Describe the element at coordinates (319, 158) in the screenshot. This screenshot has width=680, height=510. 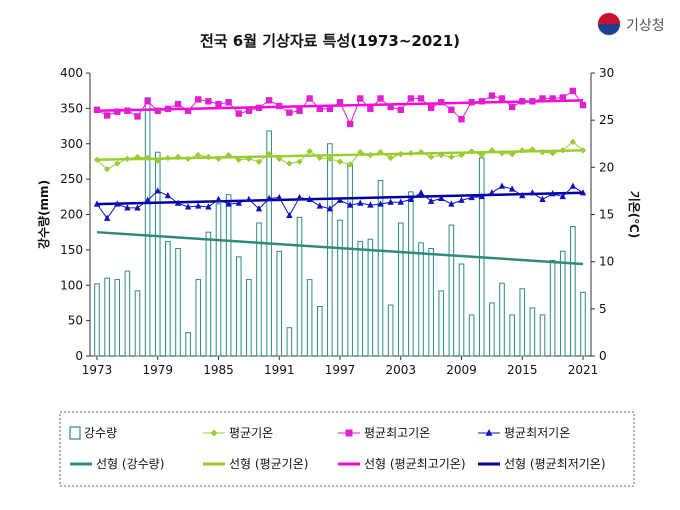
I see `point-diamond-1995` at that location.